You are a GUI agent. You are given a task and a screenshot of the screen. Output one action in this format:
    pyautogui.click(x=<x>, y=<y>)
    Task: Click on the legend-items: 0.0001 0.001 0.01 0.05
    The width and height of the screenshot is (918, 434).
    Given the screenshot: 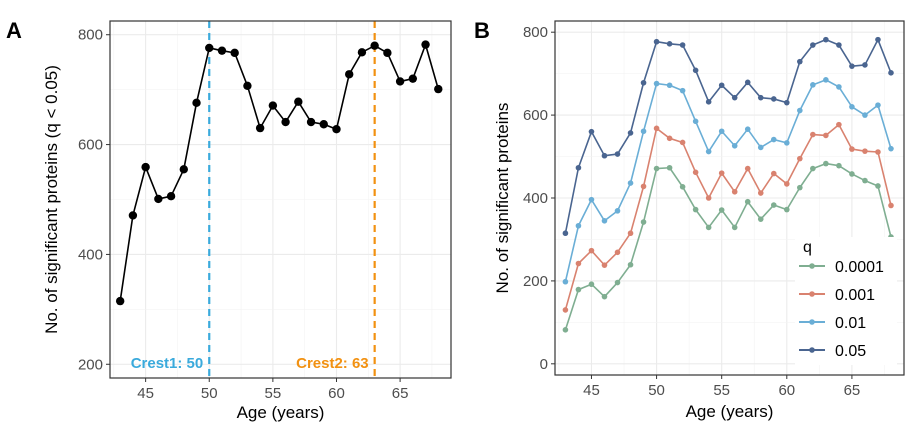 What is the action you would take?
    pyautogui.click(x=841, y=309)
    